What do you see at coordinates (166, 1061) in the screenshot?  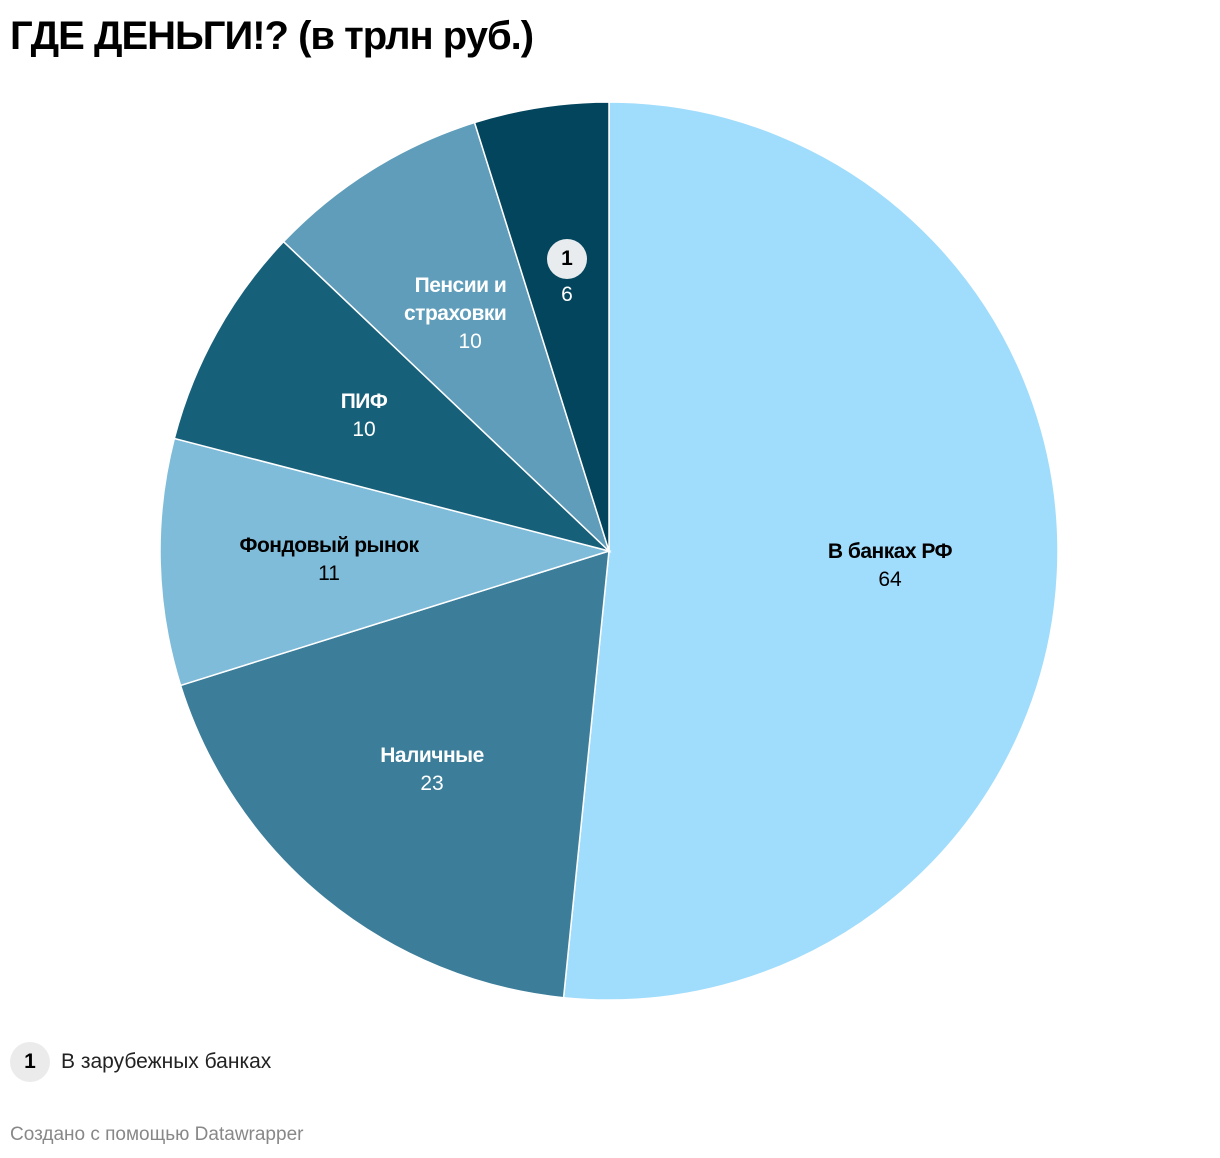 I see `legend-text: В зарубежных банках` at bounding box center [166, 1061].